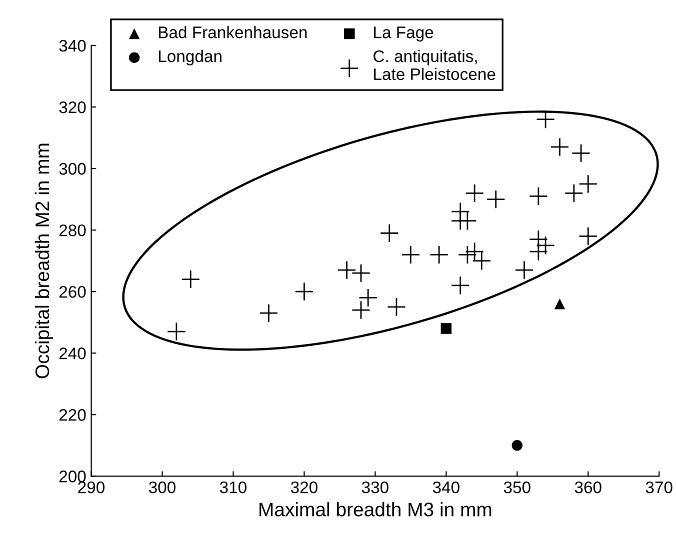  Describe the element at coordinates (72, 476) in the screenshot. I see `y-tick-label: 200` at that location.